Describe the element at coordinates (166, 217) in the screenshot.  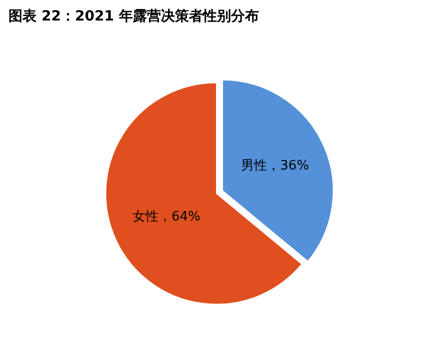
I see `slice-label: 女性，64%` at that location.